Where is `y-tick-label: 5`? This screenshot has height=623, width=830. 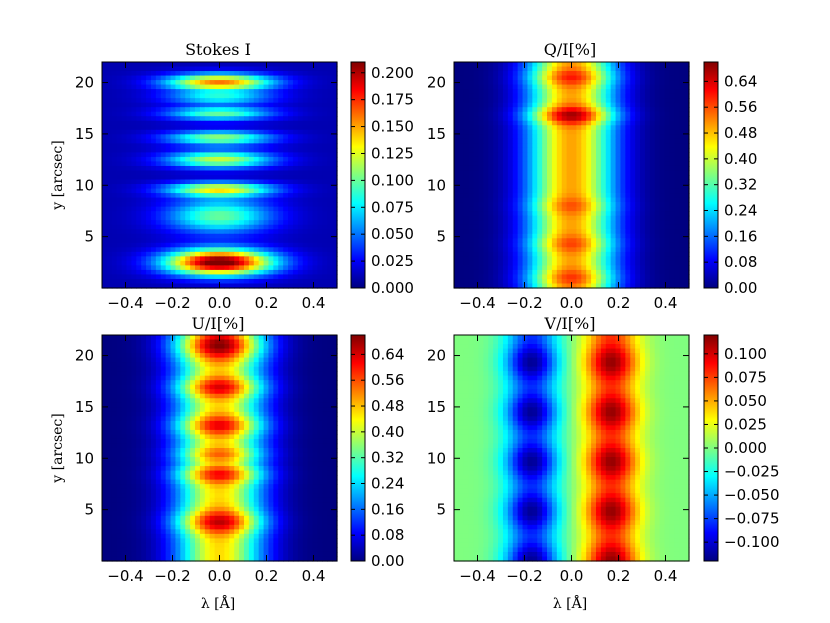 y-tick-label: 5 is located at coordinates (89, 237).